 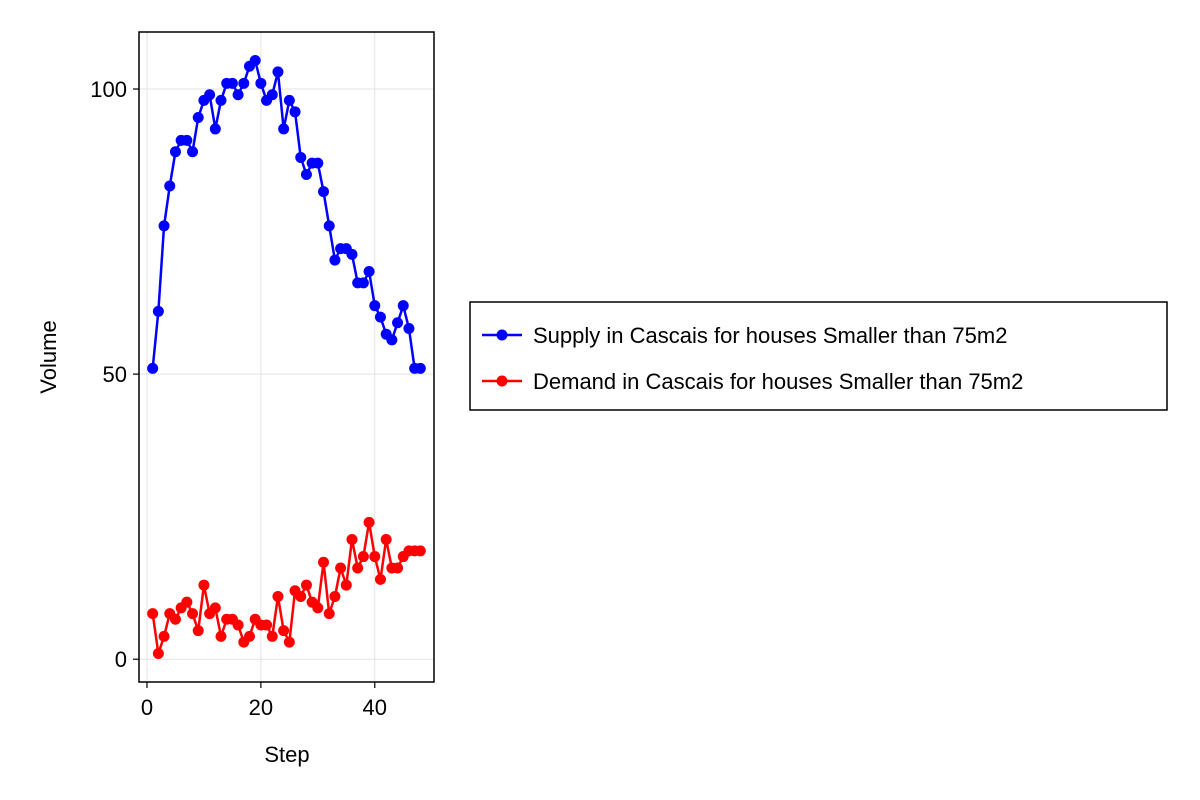 What do you see at coordinates (115, 374) in the screenshot?
I see `y-tick-label: 50` at bounding box center [115, 374].